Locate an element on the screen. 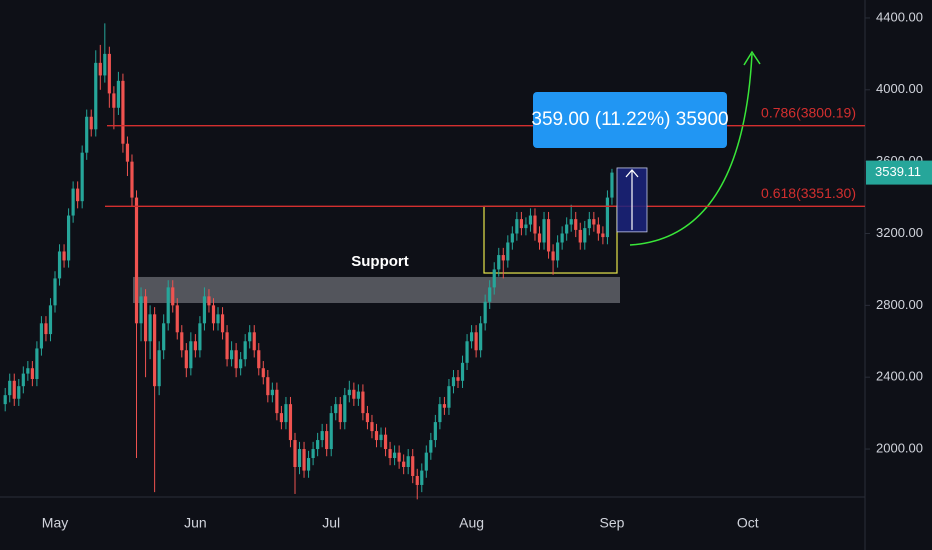 Image resolution: width=932 pixels, height=550 pixels. support-zone is located at coordinates (376, 290).